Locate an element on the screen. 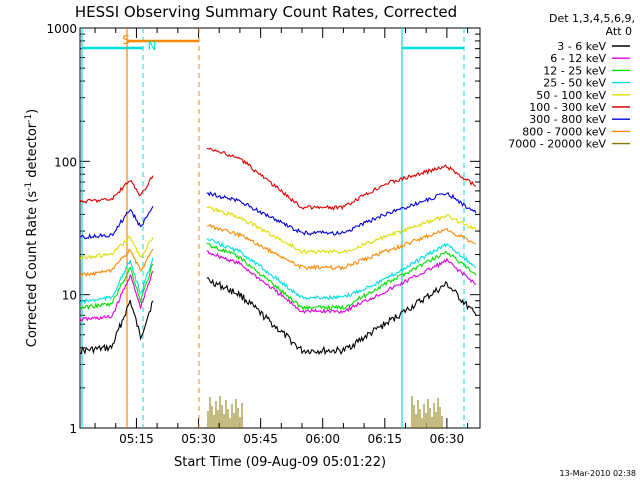  y-tick-label: 1 is located at coordinates (73, 429).